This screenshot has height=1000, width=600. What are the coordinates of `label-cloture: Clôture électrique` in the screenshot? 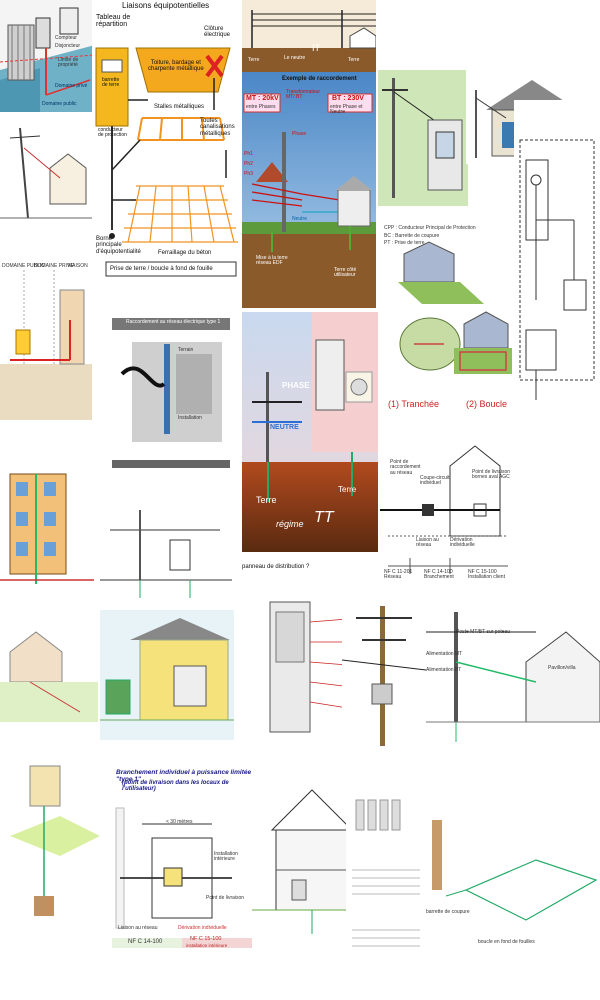 It's located at (217, 32).